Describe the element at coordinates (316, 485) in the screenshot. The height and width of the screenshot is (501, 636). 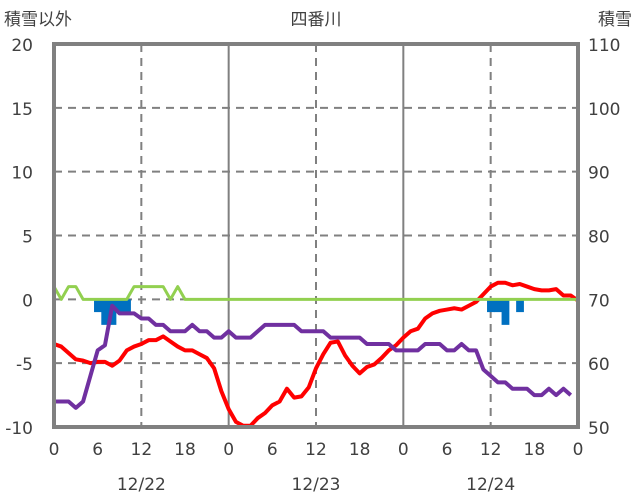
I see `date-label: 12/23` at that location.